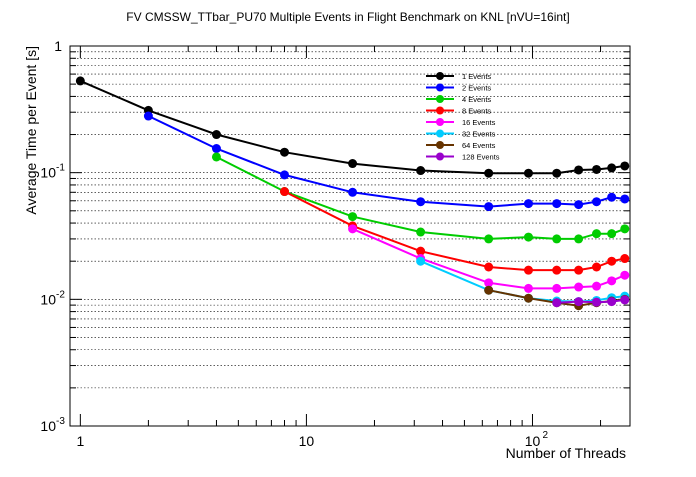  I want to click on legend-entry: 32 Events, so click(461, 134).